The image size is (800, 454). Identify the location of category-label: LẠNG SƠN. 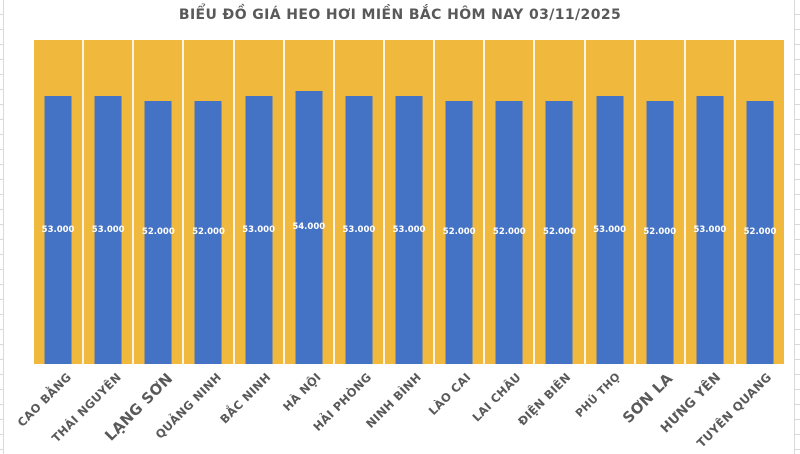
(139, 407).